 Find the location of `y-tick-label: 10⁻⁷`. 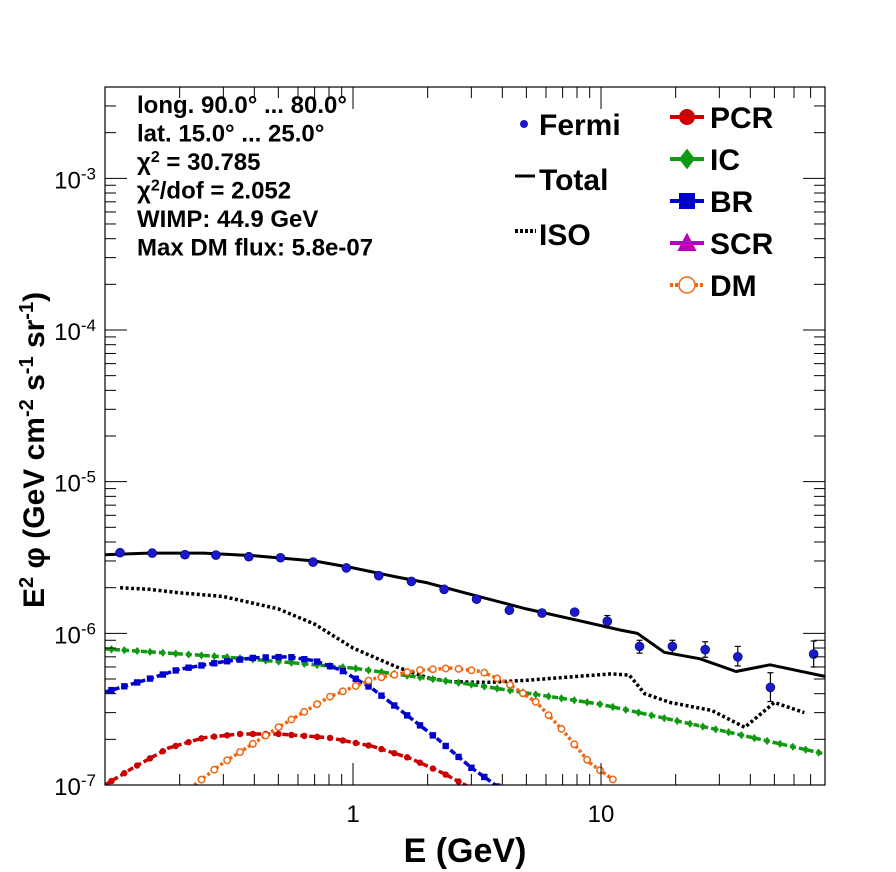

y-tick-label: 10⁻⁷ is located at coordinates (75, 786).